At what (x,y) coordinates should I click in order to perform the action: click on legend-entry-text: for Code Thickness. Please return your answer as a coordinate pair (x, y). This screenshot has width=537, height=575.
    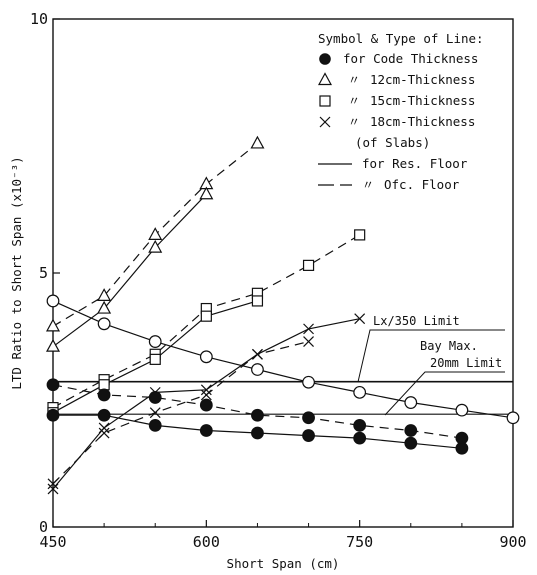
    Looking at the image, I should click on (410, 58).